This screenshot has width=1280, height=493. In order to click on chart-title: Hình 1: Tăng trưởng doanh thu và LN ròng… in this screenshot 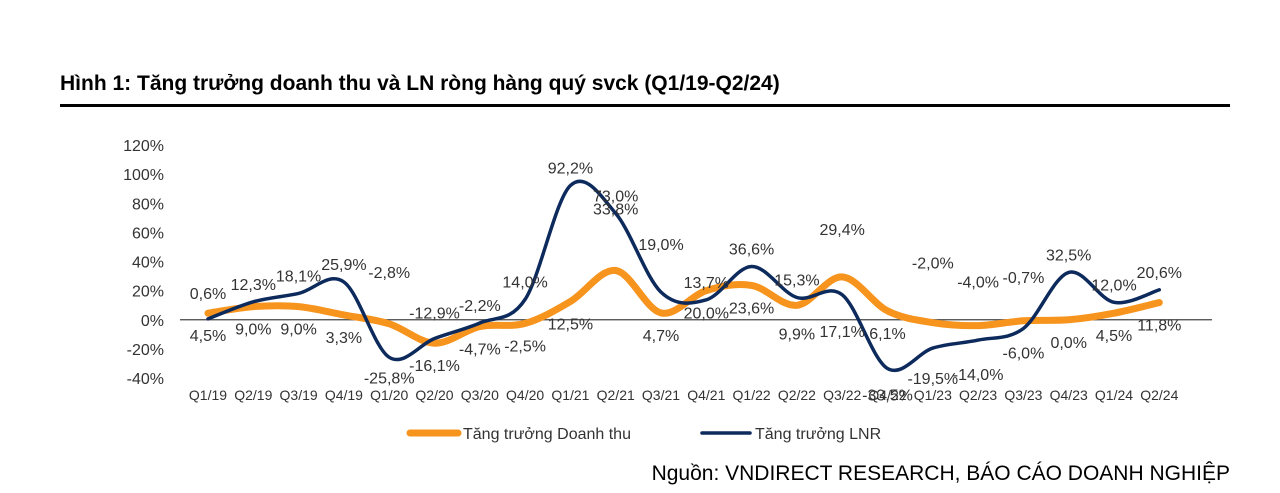, I will do `click(420, 83)`.